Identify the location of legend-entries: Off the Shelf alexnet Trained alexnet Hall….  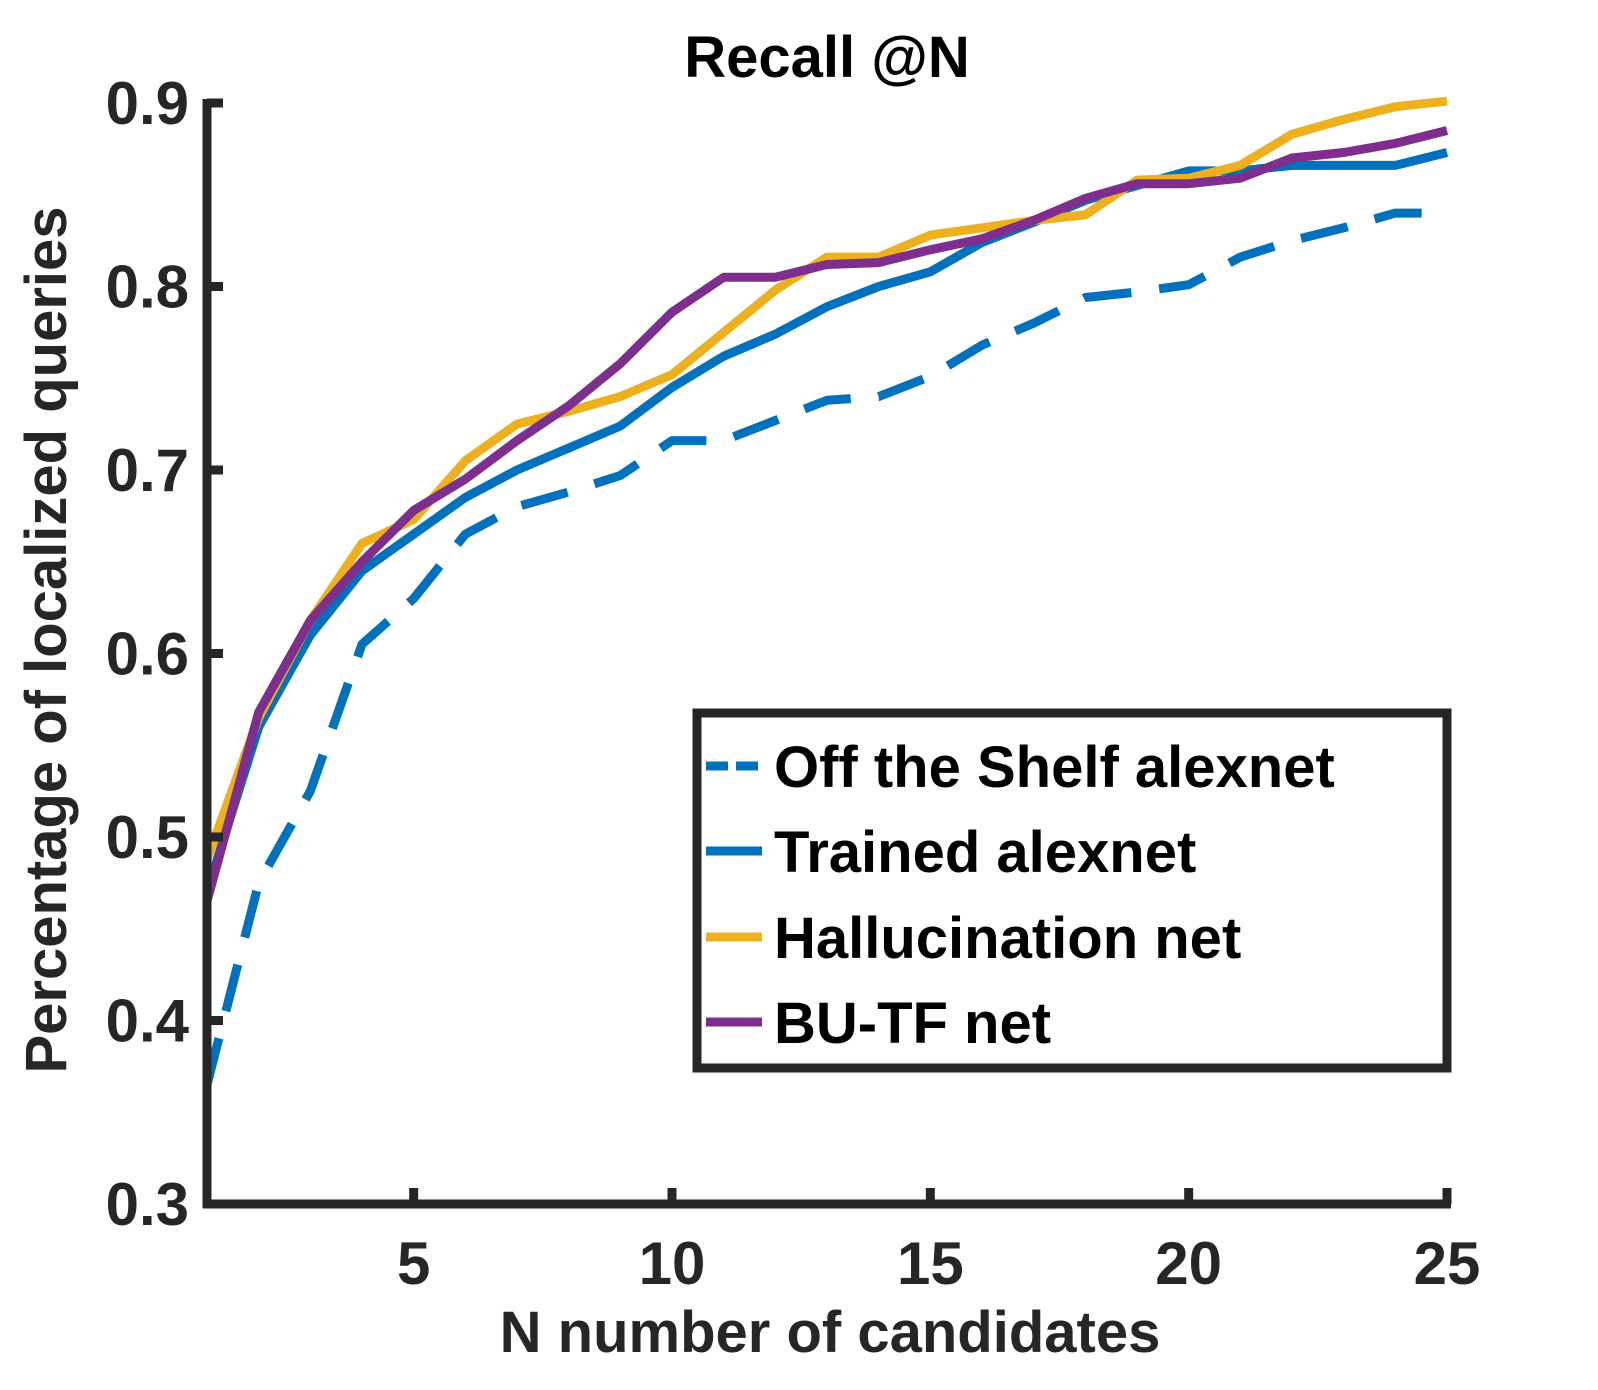
(1020, 895).